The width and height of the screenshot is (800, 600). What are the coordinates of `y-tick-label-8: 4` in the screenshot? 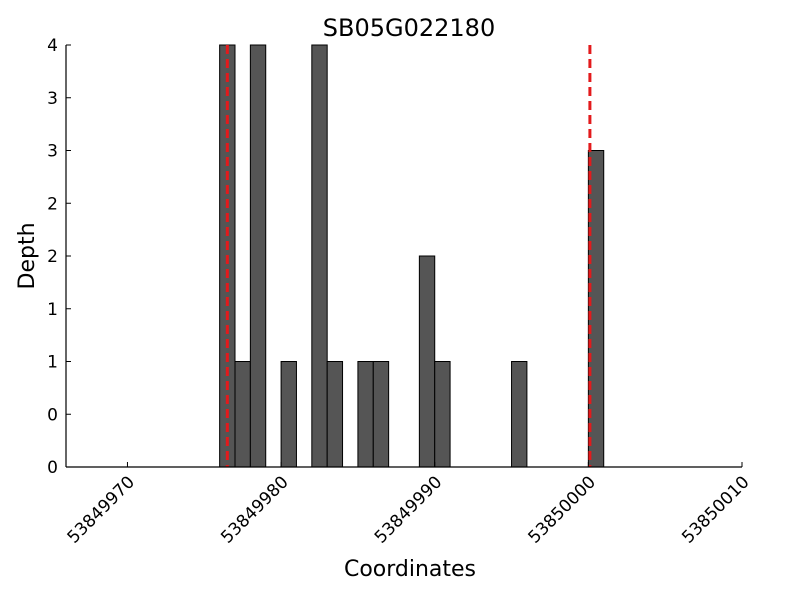 It's located at (52, 46).